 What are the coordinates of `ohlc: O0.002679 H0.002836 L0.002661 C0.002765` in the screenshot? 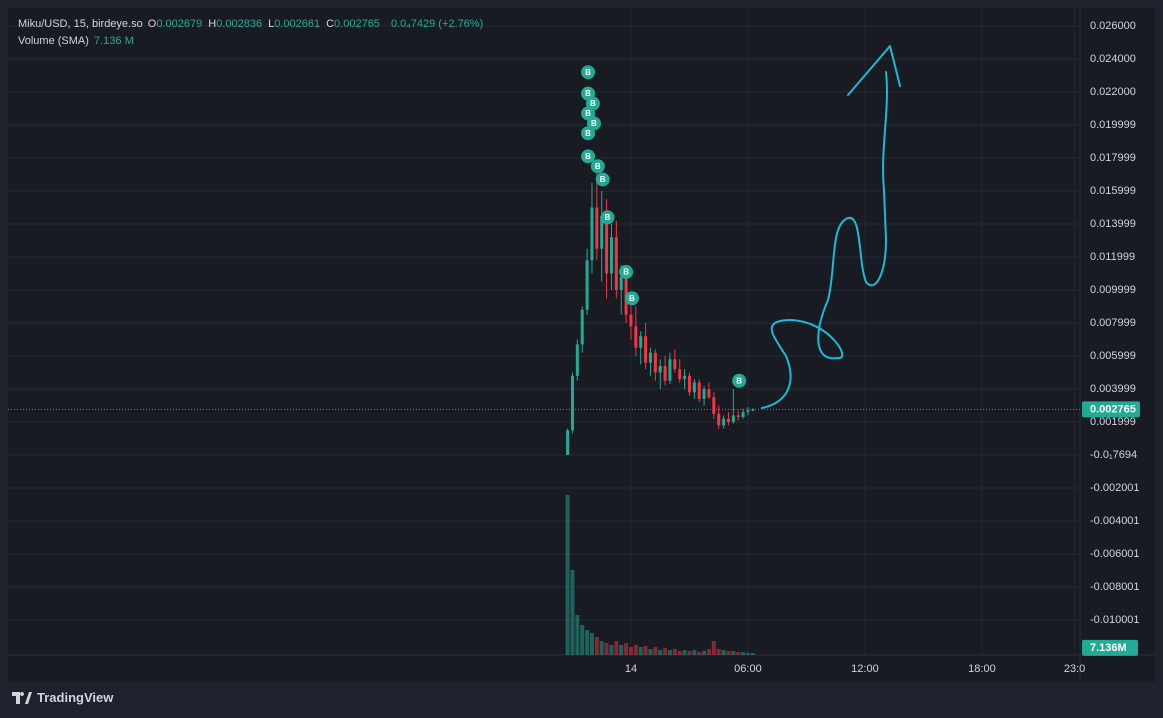 It's located at (267, 24).